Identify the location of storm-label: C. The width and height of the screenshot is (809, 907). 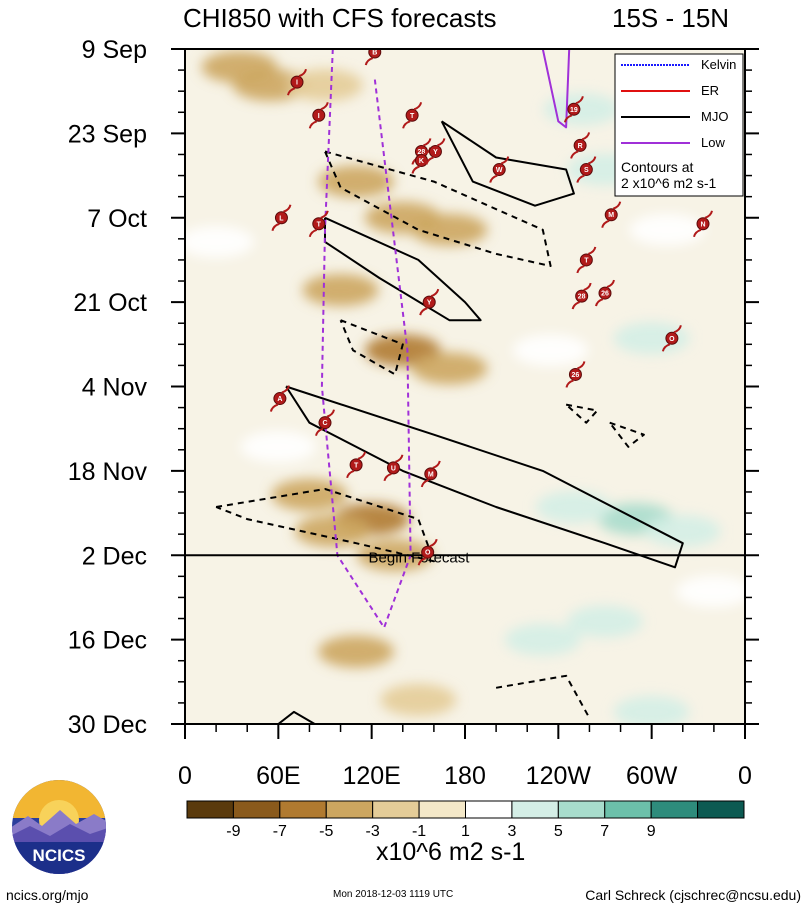
(324, 423).